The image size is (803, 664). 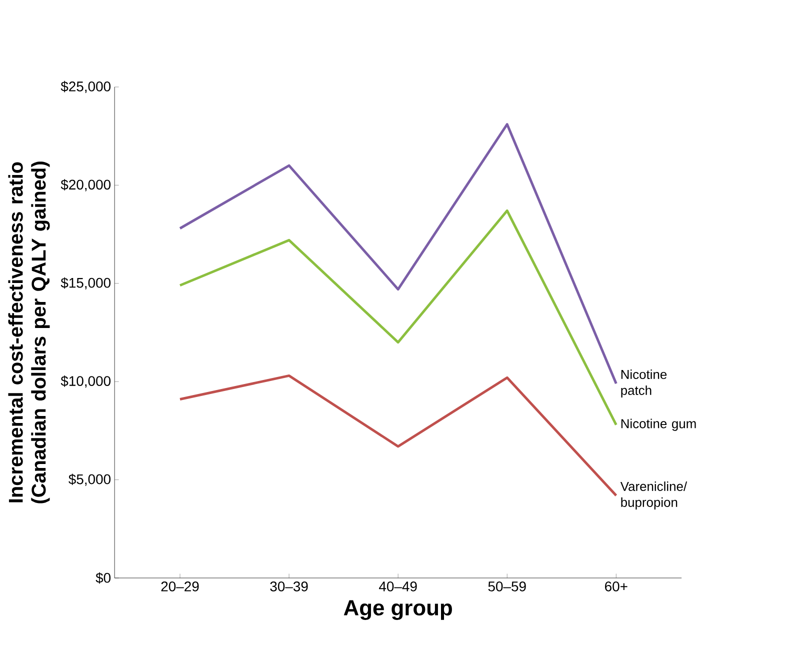 What do you see at coordinates (180, 586) in the screenshot?
I see `x-tick-label: 20–29` at bounding box center [180, 586].